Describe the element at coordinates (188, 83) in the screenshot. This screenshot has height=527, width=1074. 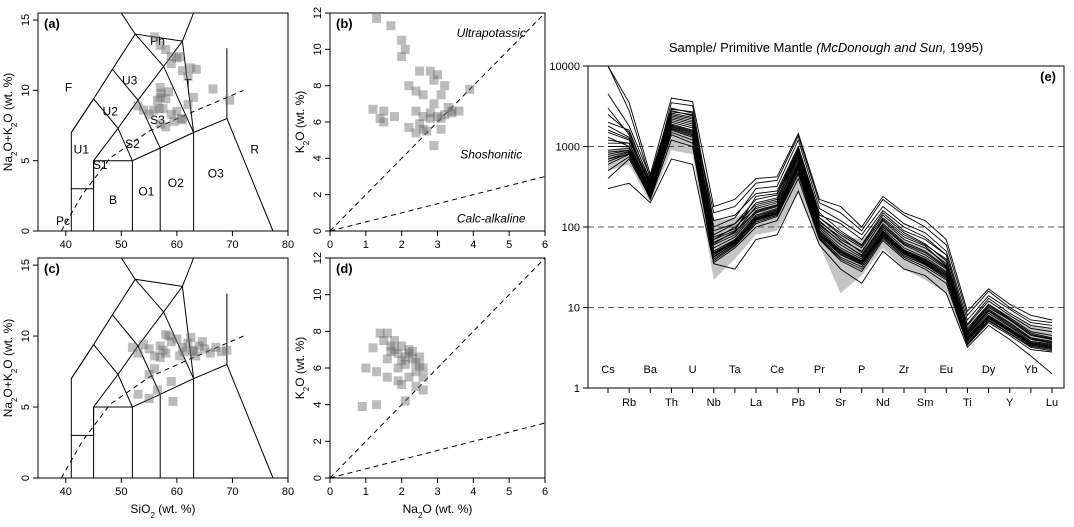
I see `field-label-t: T` at that location.